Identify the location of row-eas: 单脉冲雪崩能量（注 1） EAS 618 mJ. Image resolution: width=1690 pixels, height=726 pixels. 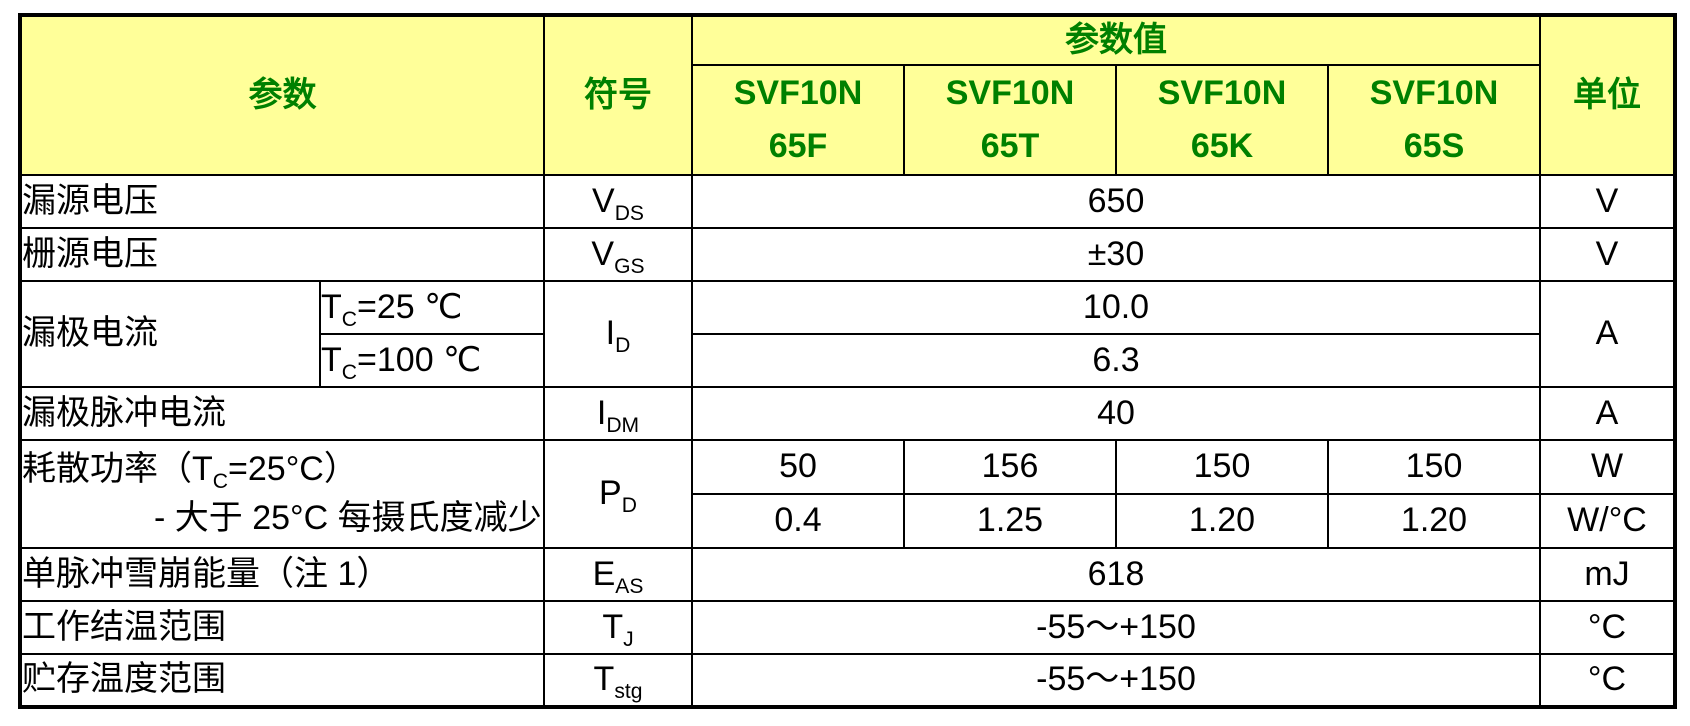
(847, 574).